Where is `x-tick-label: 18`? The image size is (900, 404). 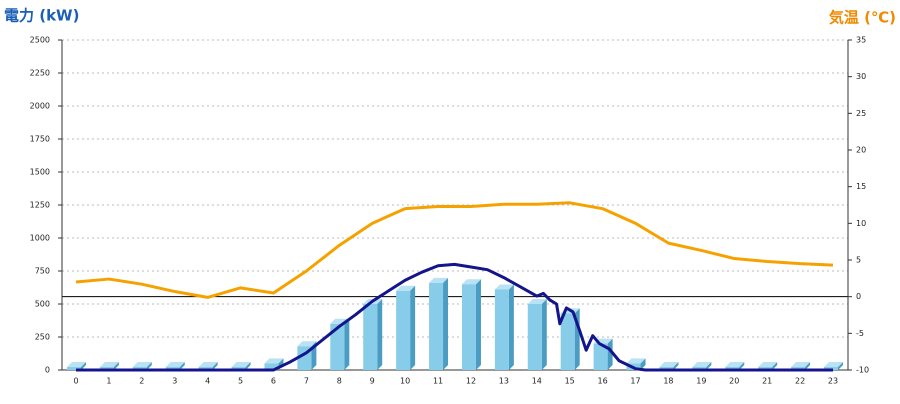 x-tick-label: 18 is located at coordinates (668, 381).